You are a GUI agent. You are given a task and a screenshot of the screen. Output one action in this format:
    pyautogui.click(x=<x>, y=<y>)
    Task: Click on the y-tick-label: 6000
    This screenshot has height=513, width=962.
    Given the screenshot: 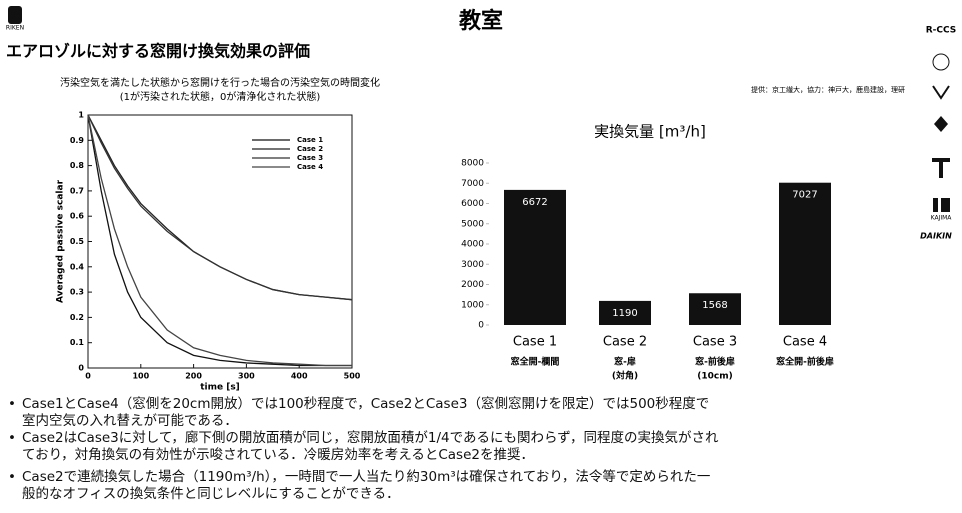 What is the action you would take?
    pyautogui.click(x=472, y=204)
    